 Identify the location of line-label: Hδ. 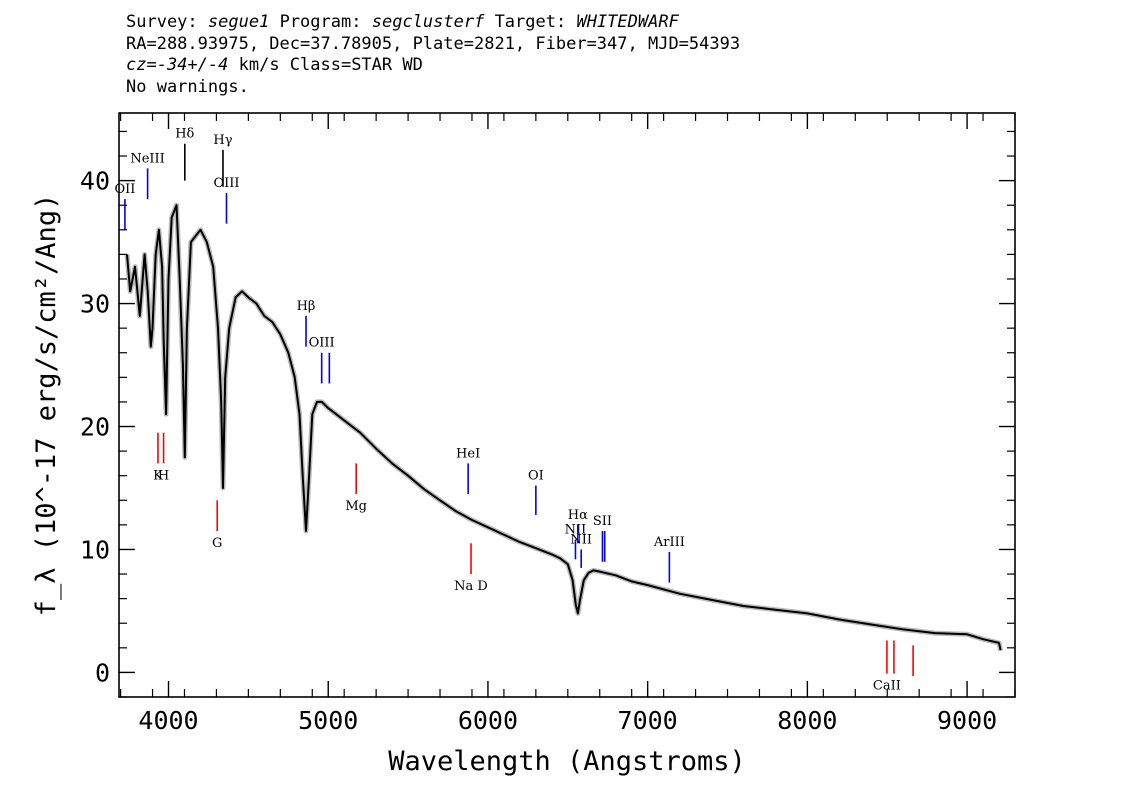
(184, 134).